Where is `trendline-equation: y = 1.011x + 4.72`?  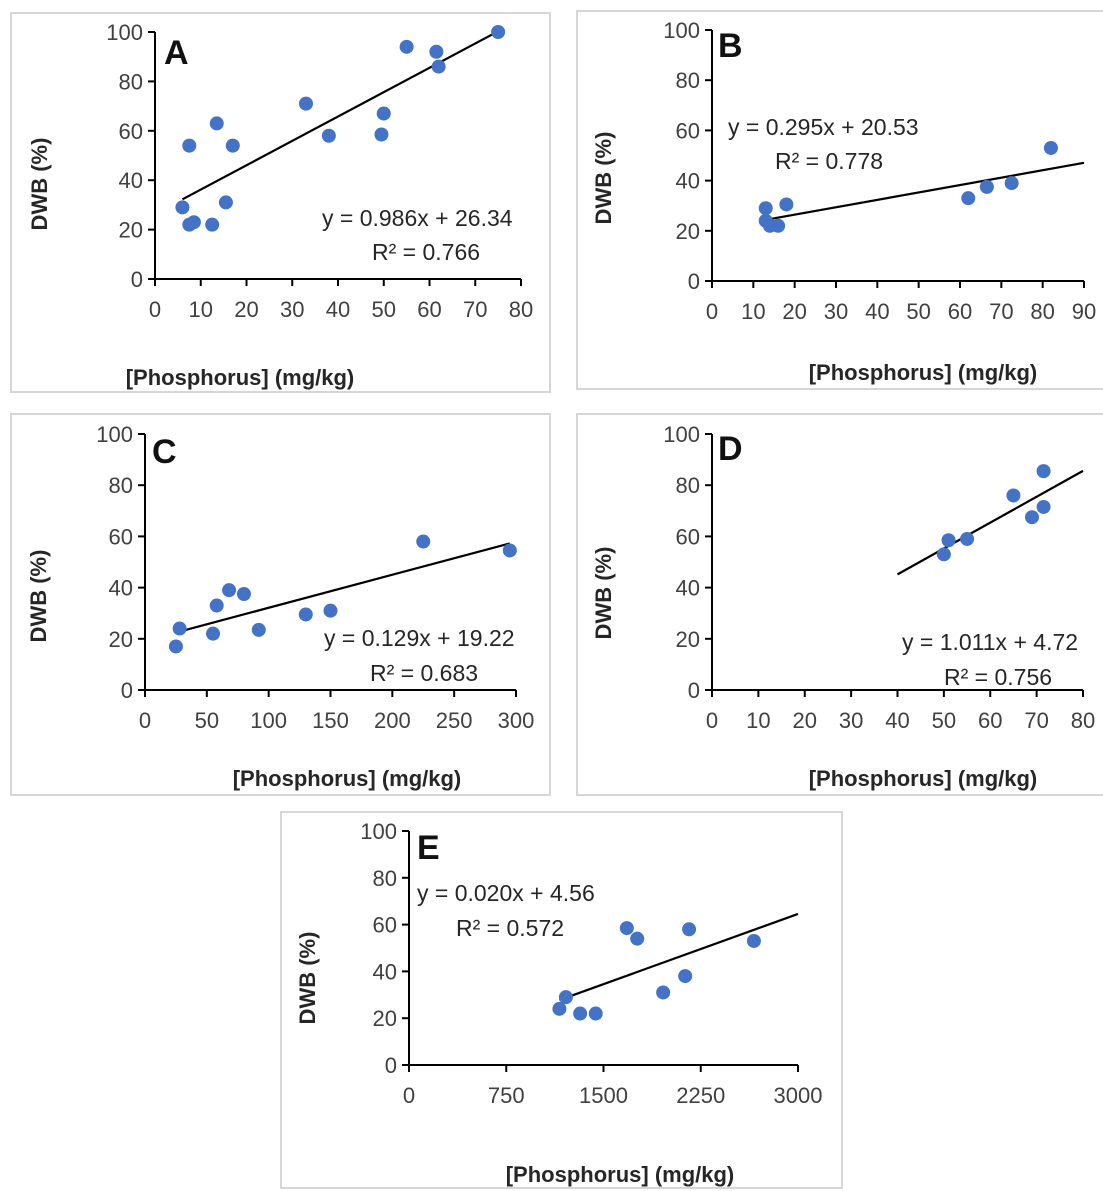 trendline-equation: y = 1.011x + 4.72 is located at coordinates (990, 642).